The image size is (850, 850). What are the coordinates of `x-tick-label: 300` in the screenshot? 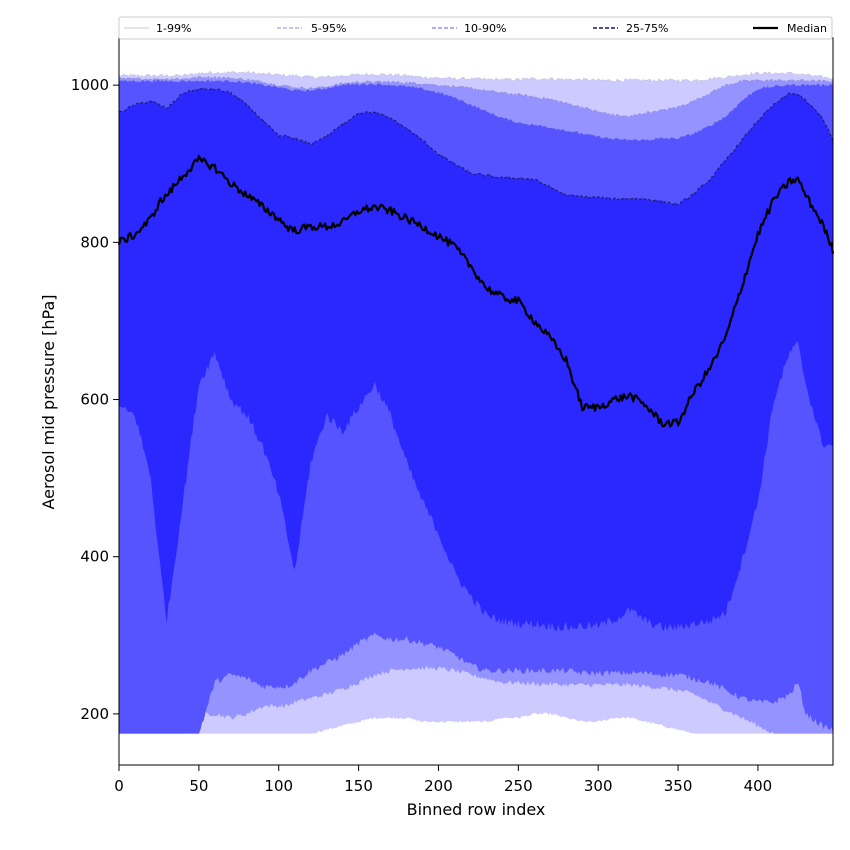 It's located at (598, 786).